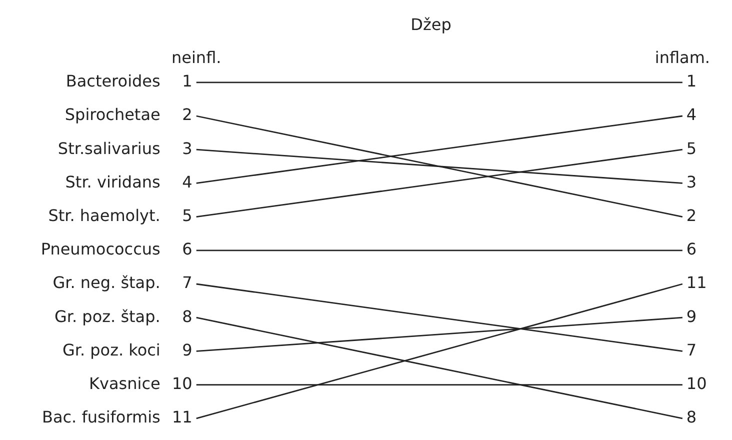 This screenshot has width=732, height=440. Describe the element at coordinates (691, 114) in the screenshot. I see `annotation: 4` at that location.